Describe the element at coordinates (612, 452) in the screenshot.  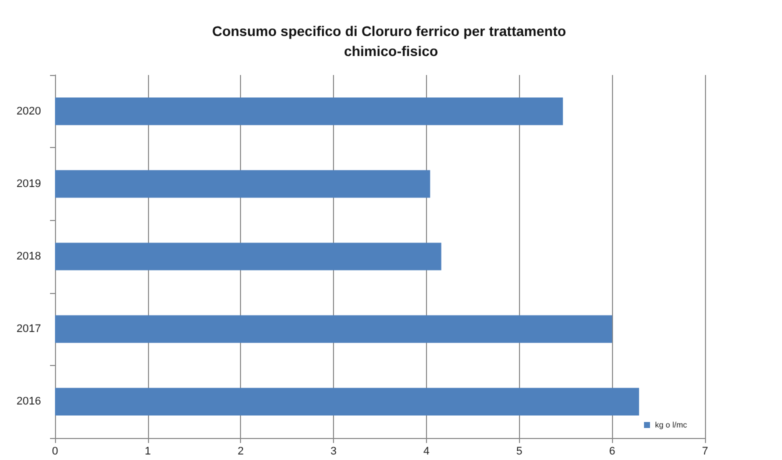
I see `x-tick-label: 6` at that location.